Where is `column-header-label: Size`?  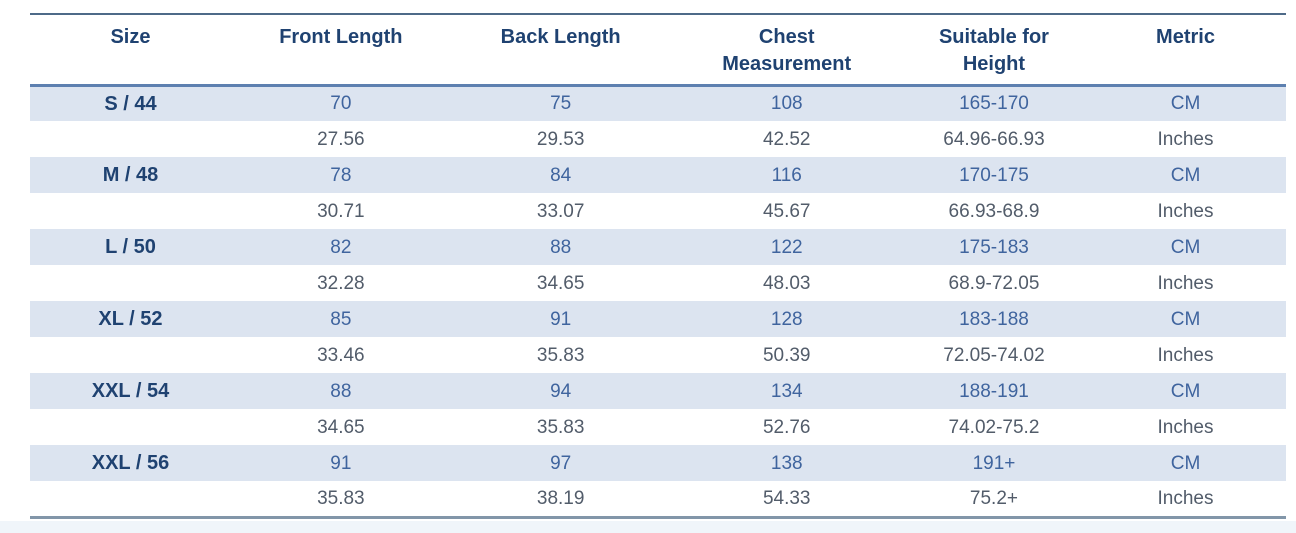 column-header-label: Size is located at coordinates (130, 37).